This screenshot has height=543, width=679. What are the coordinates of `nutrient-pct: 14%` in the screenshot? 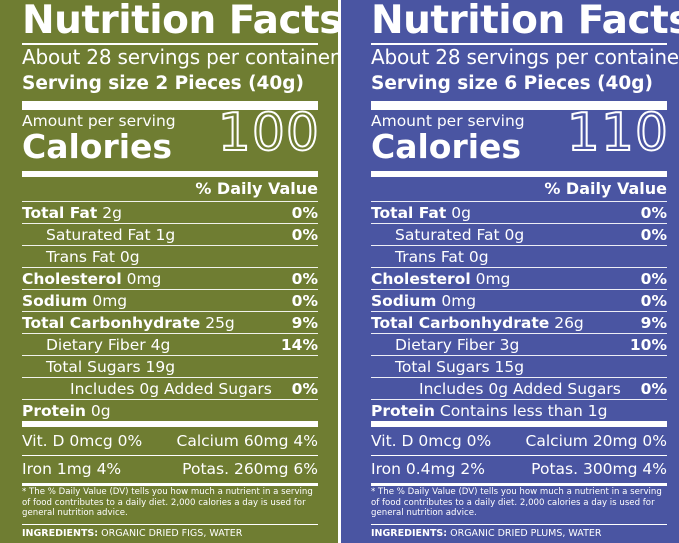 It's located at (299, 345).